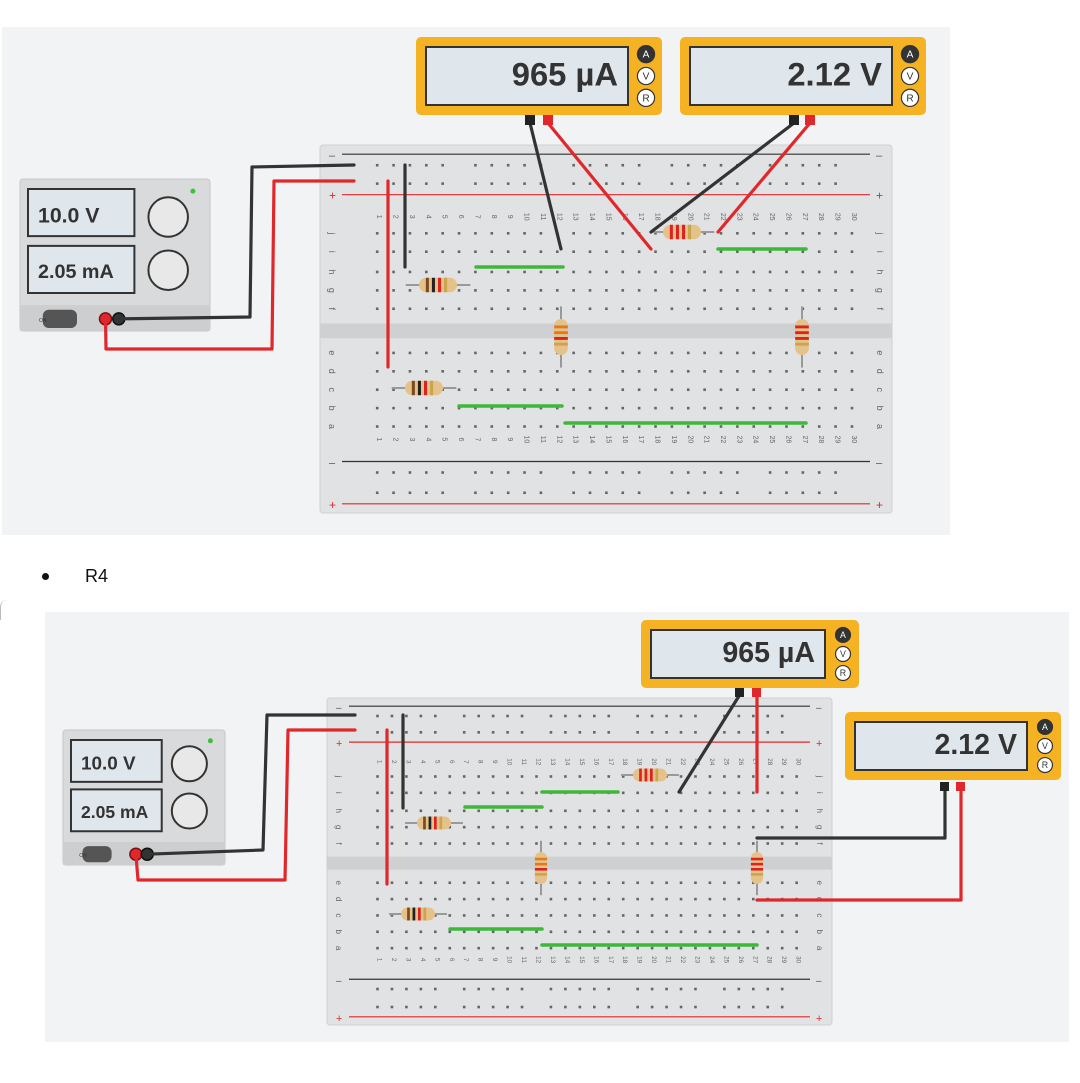  What do you see at coordinates (791, 76) in the screenshot?
I see `voltmeter-screen` at bounding box center [791, 76].